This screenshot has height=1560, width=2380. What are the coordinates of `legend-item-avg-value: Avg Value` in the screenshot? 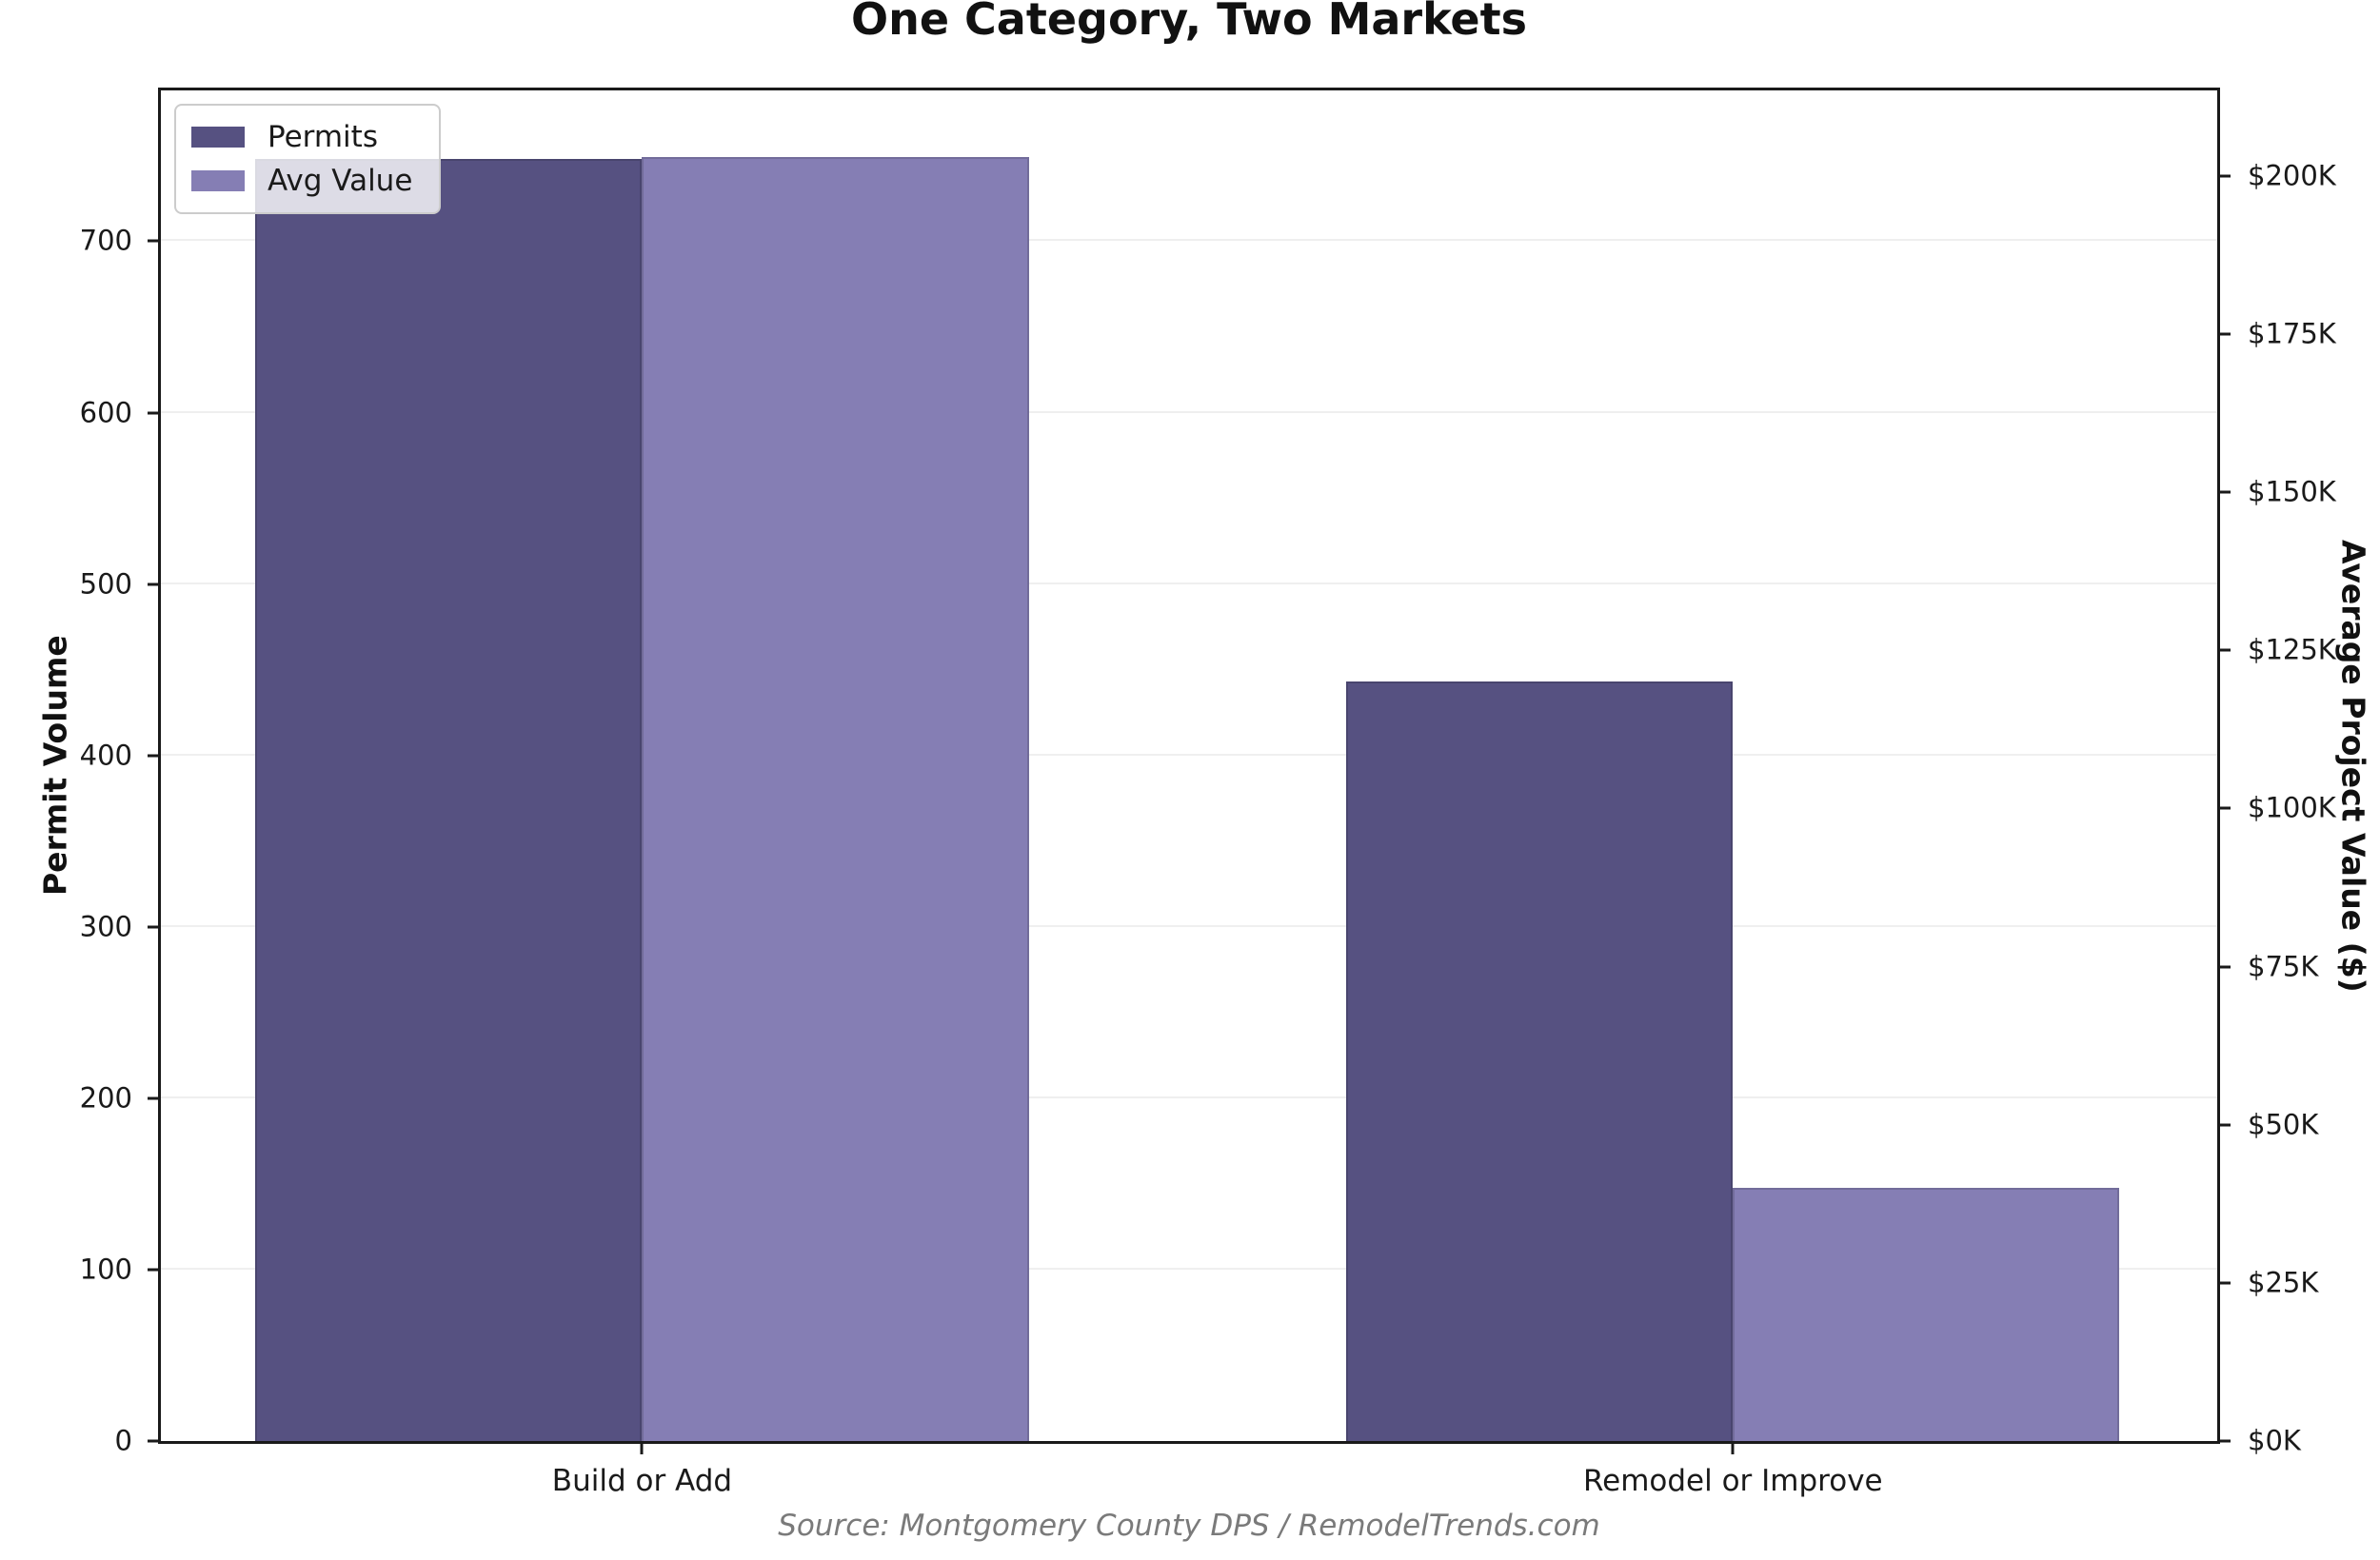 It's located at (301, 181).